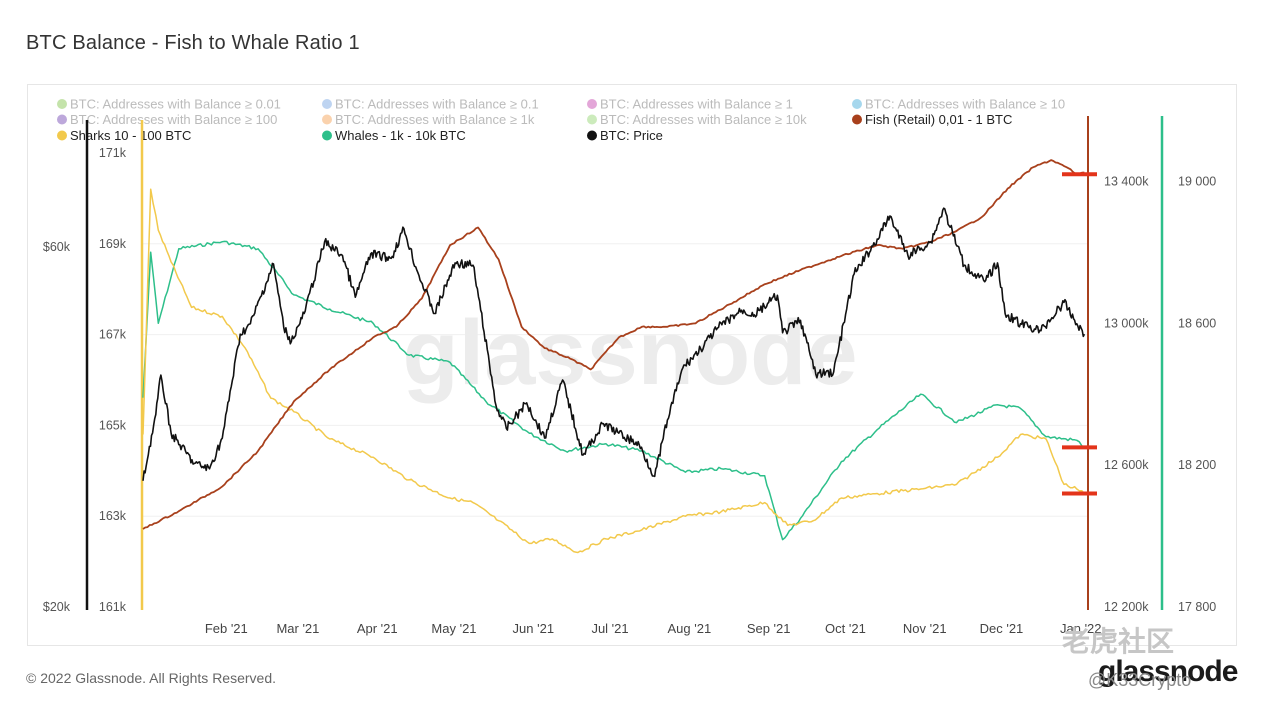 This screenshot has height=710, width=1262. What do you see at coordinates (113, 607) in the screenshot?
I see `sharks-axis-tick-5: 161k` at bounding box center [113, 607].